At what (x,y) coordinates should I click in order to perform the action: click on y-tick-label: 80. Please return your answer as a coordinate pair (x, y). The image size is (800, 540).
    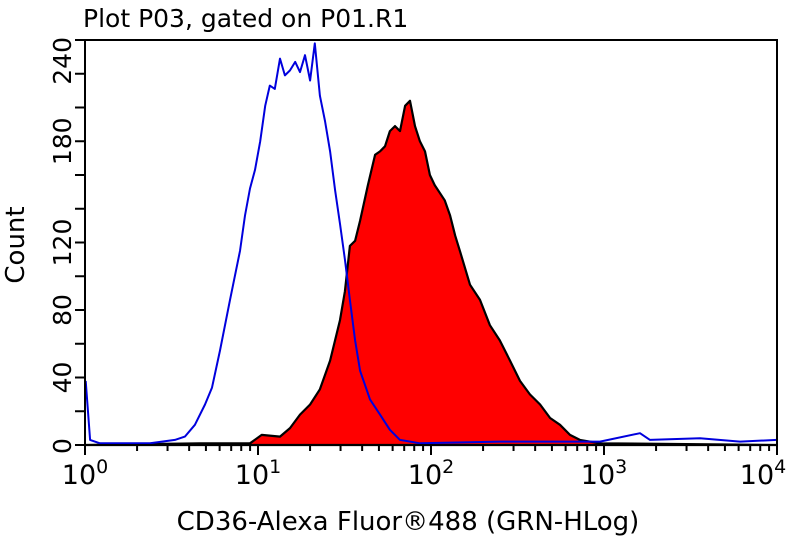
    Looking at the image, I should click on (62, 310).